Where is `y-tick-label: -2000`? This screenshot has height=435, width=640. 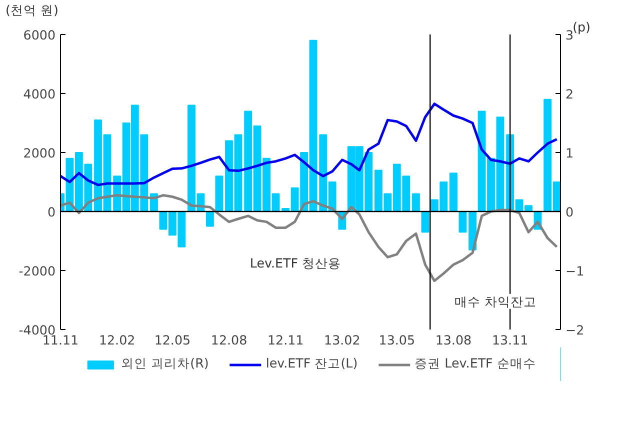 y-tick-label: -2000 is located at coordinates (37, 271).